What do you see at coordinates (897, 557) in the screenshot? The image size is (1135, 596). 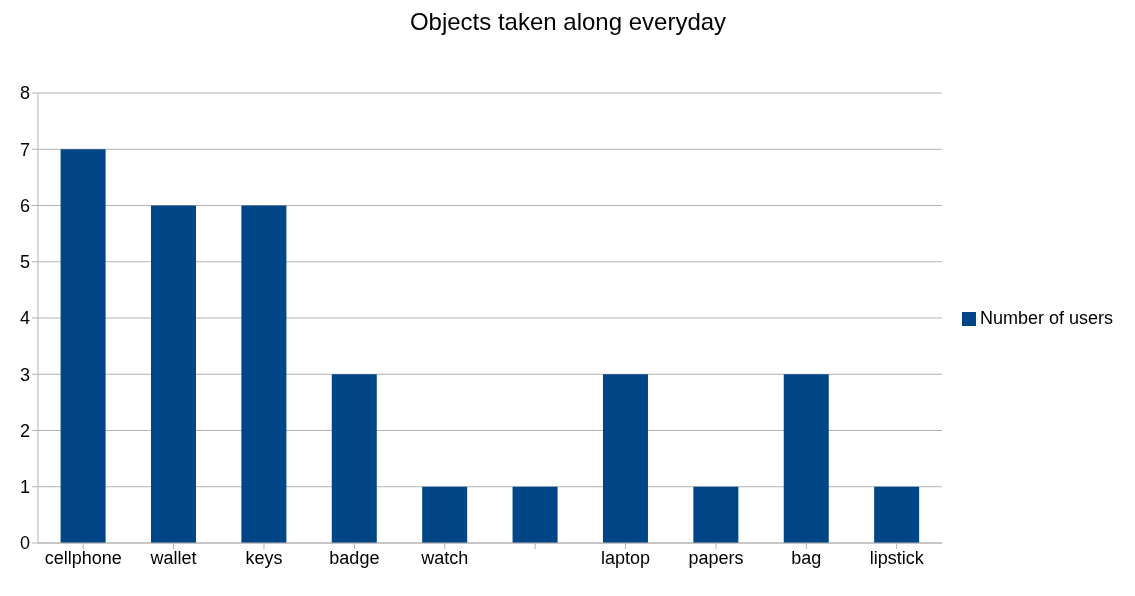 I see `x-tick-label: lipstick` at bounding box center [897, 557].